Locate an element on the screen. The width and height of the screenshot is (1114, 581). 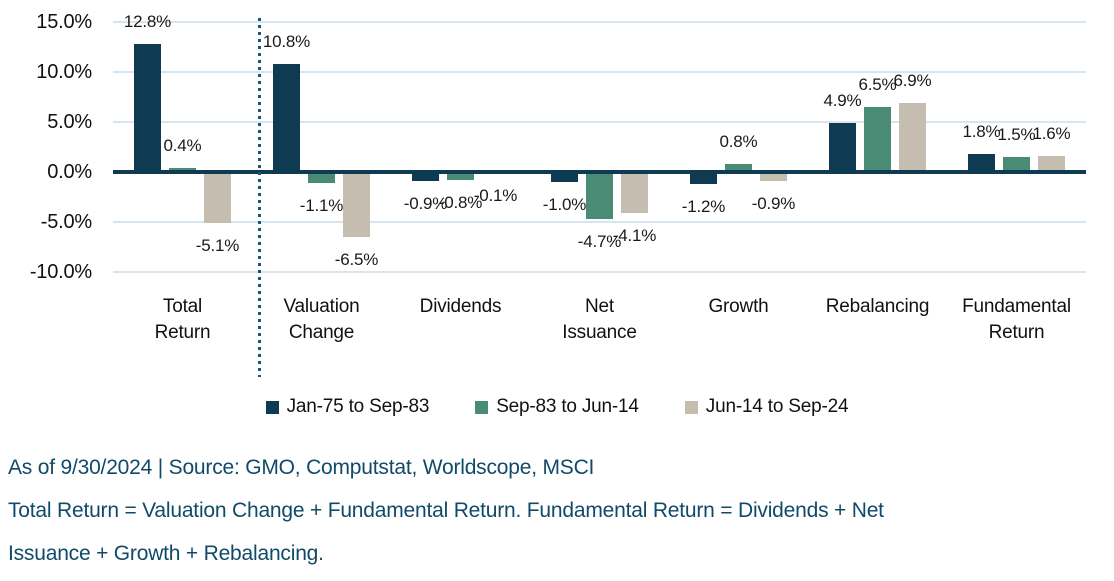
category-label-valuation-change: Valuation Change is located at coordinates (321, 319).